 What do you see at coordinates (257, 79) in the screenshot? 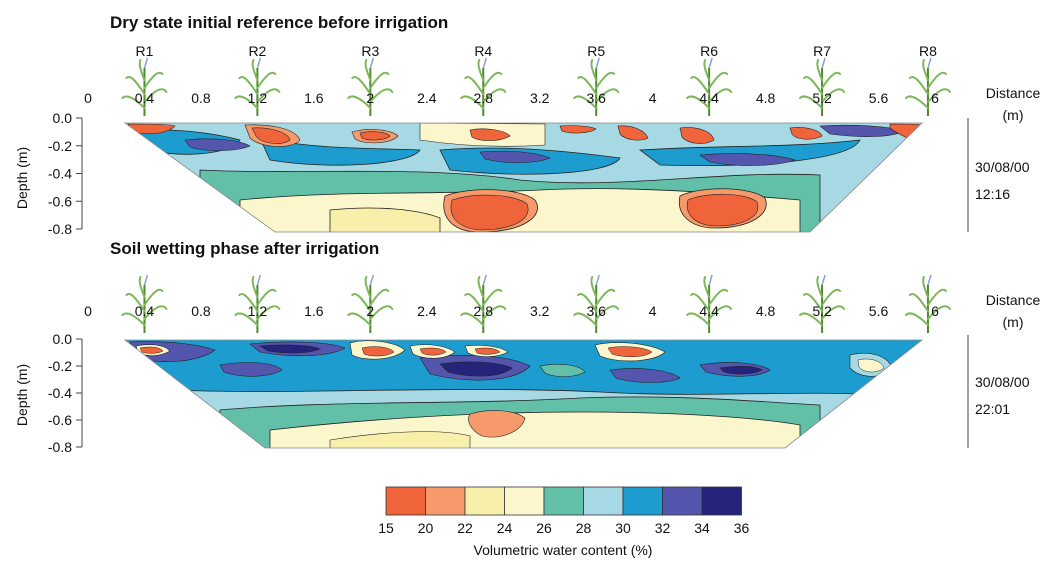
I see `top-plant-2: R2` at bounding box center [257, 79].